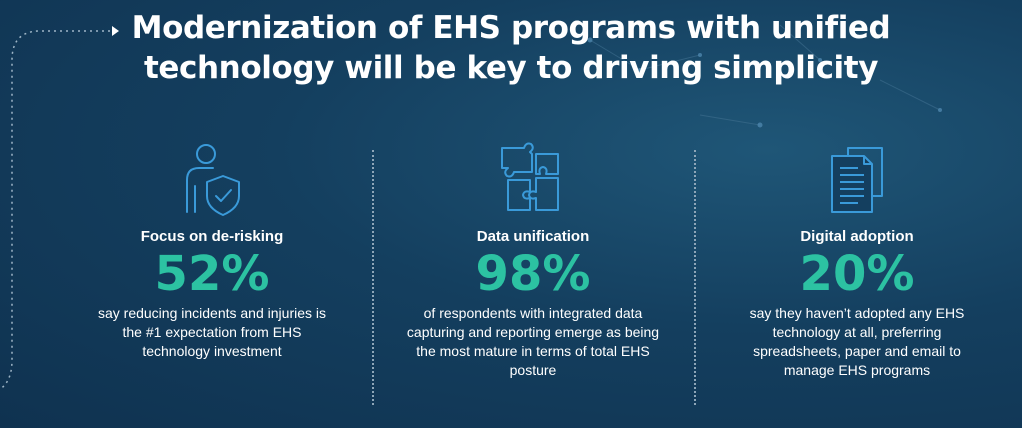  I want to click on title-arrow-icon, so click(115, 31).